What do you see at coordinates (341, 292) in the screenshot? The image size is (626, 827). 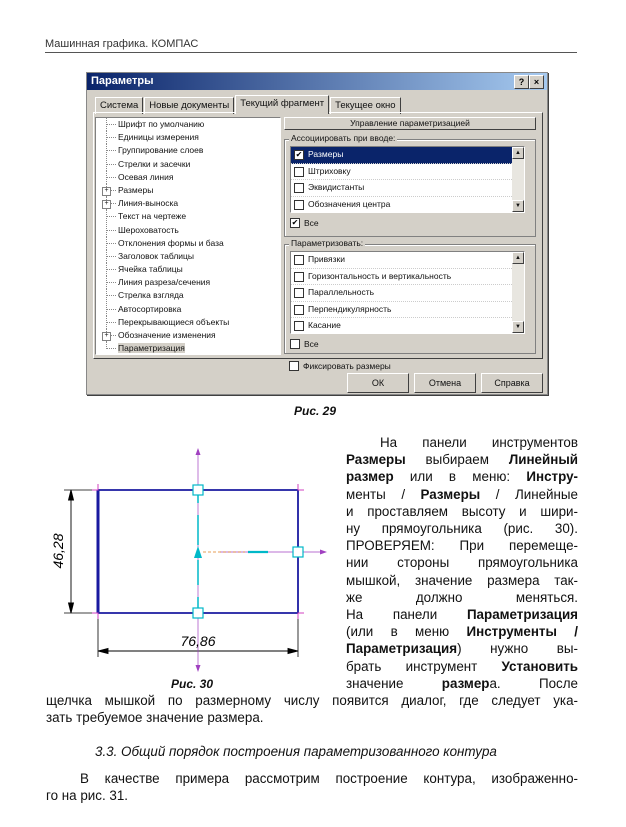 I see `list-item-label: Параллельность` at bounding box center [341, 292].